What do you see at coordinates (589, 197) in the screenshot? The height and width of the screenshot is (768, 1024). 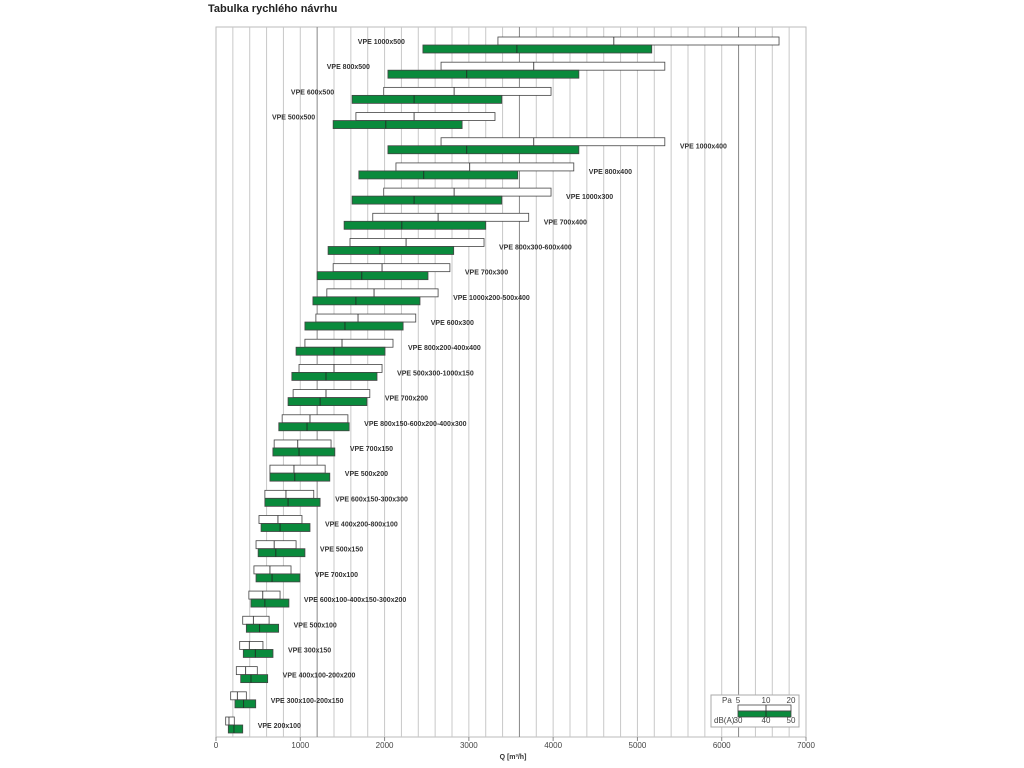 I see `row-label: VPE 1000x300` at bounding box center [589, 197].